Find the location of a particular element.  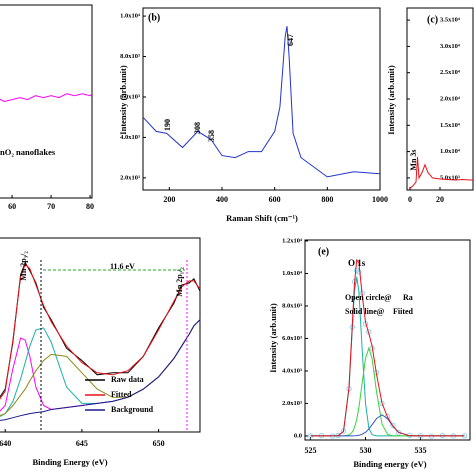

panel-title: (c) is located at coordinates (432, 19).